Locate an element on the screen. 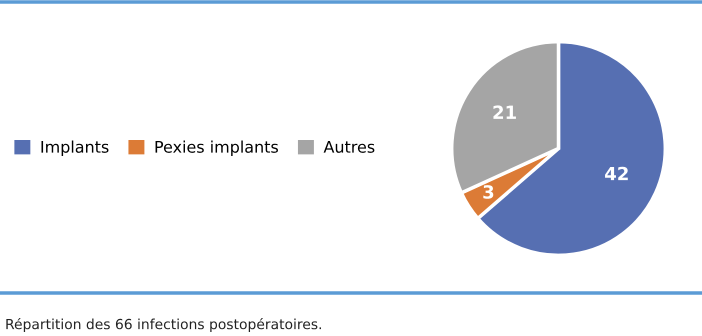 The height and width of the screenshot is (336, 702). data-label: 21 is located at coordinates (504, 112).